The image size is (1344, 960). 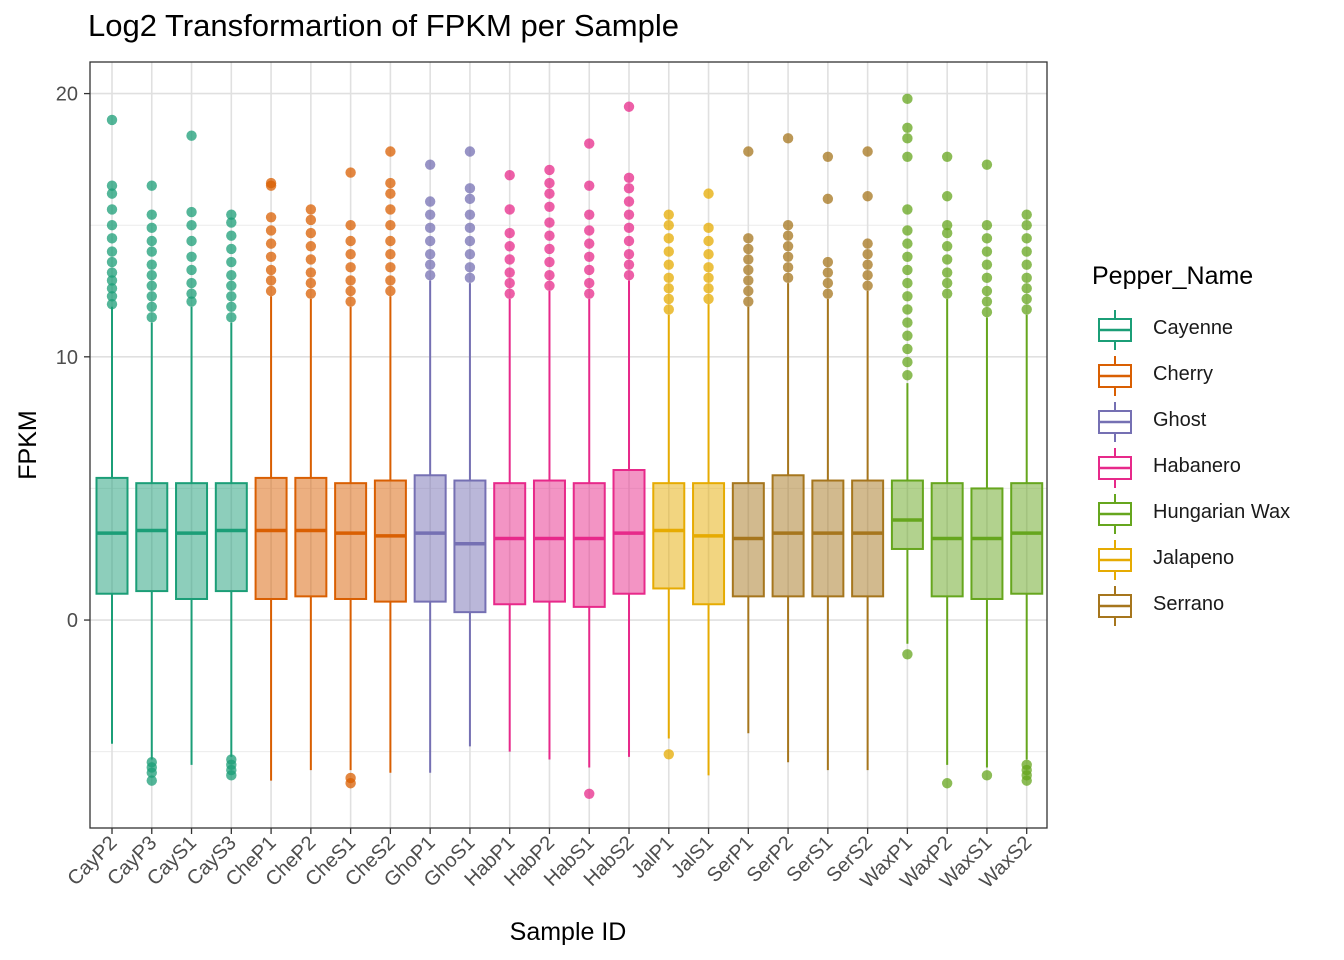 What do you see at coordinates (1191, 514) in the screenshot?
I see `legend-item: Hungarian Wax` at bounding box center [1191, 514].